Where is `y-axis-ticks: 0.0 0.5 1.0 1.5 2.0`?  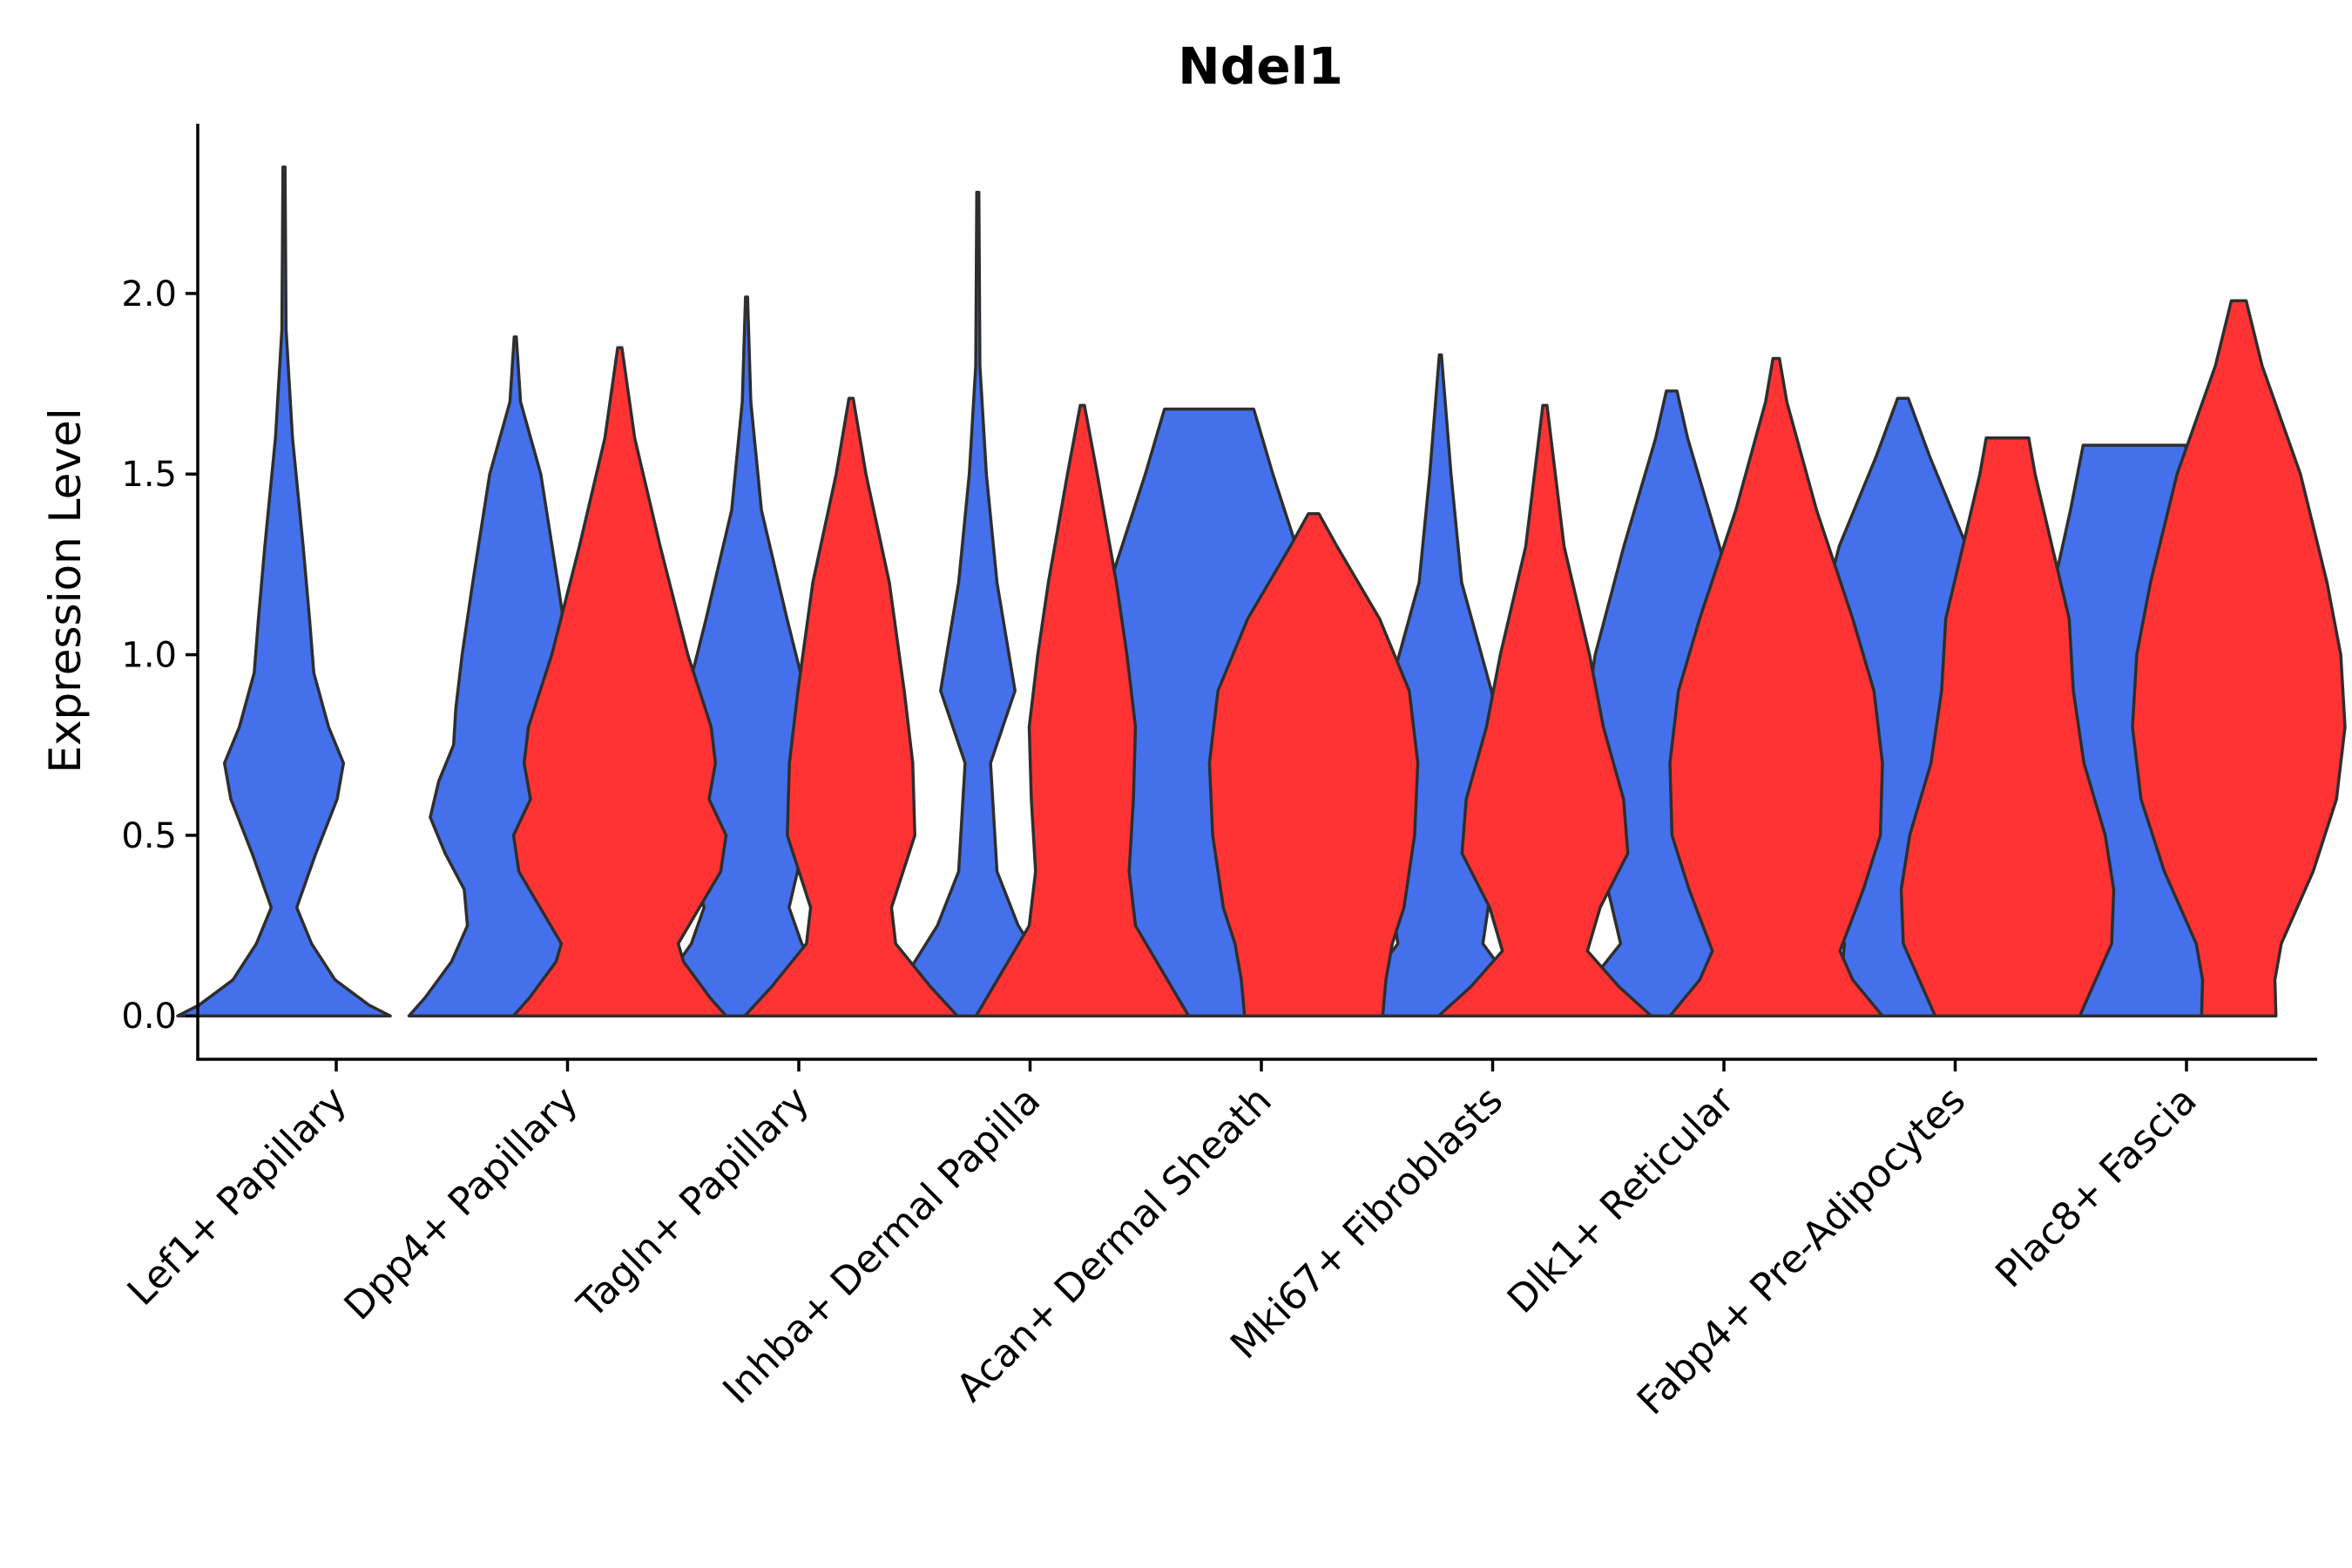
y-axis-ticks: 0.0 0.5 1.0 1.5 2.0 is located at coordinates (159, 655).